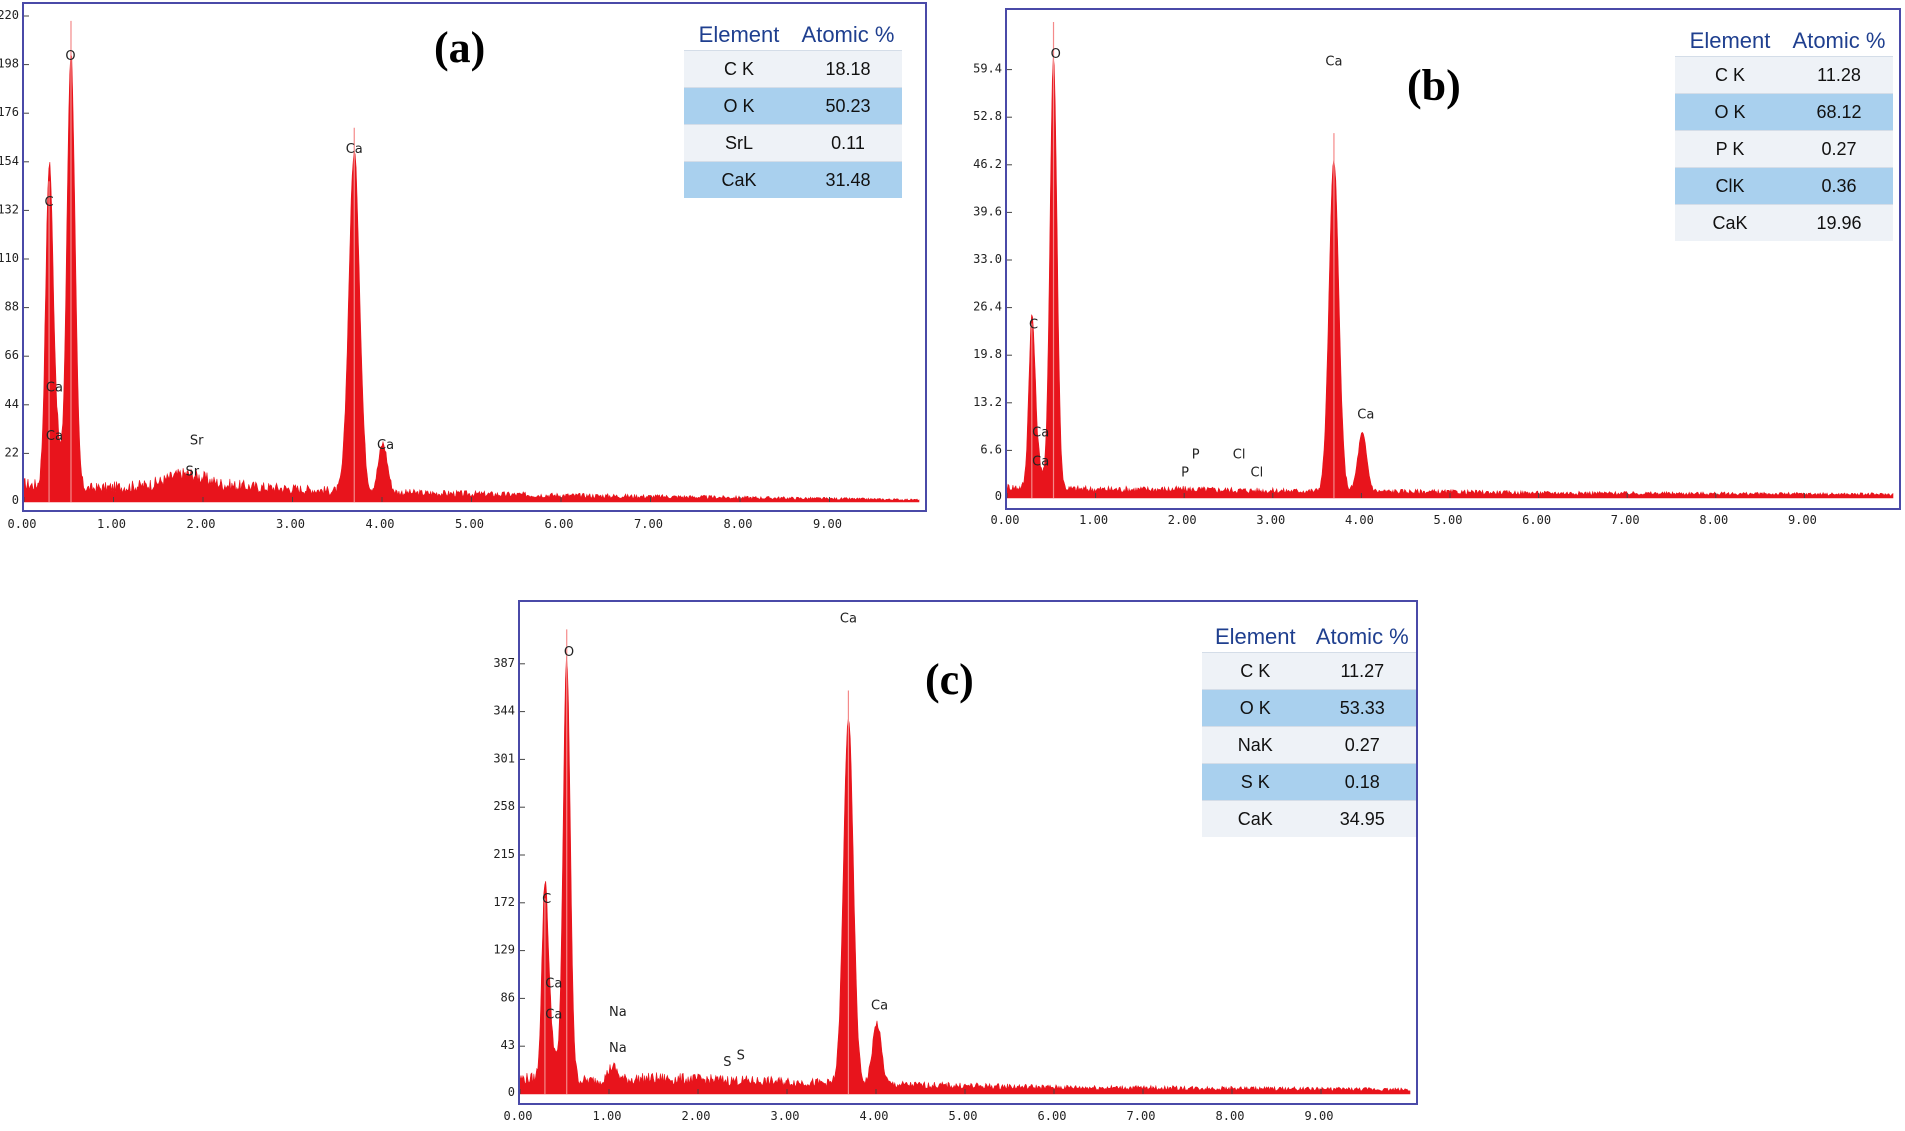 Image resolution: width=1905 pixels, height=1131 pixels. I want to click on atomic-percent-cell: 18.18, so click(848, 69).